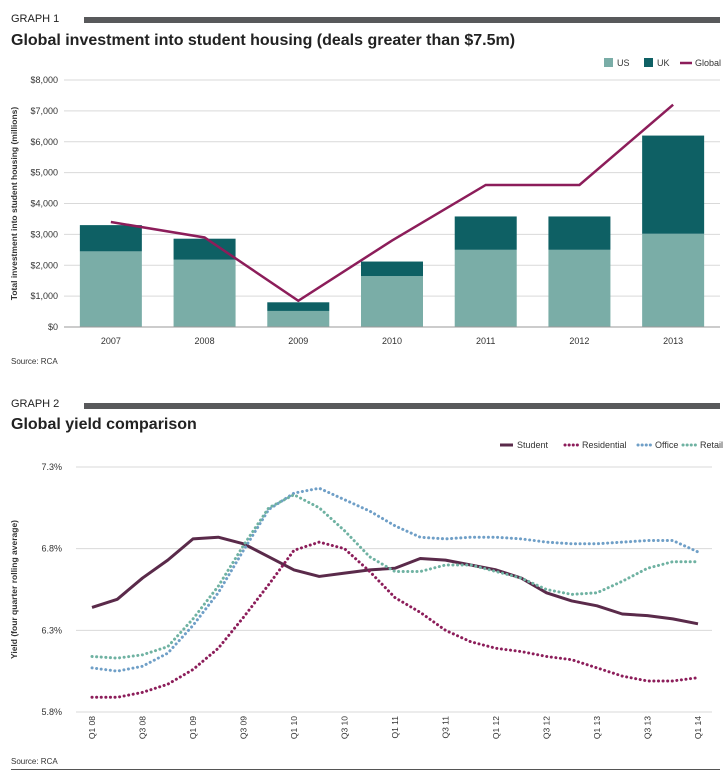 The image size is (728, 773). Describe the element at coordinates (604, 445) in the screenshot. I see `legend-label-residential: Residential` at that location.